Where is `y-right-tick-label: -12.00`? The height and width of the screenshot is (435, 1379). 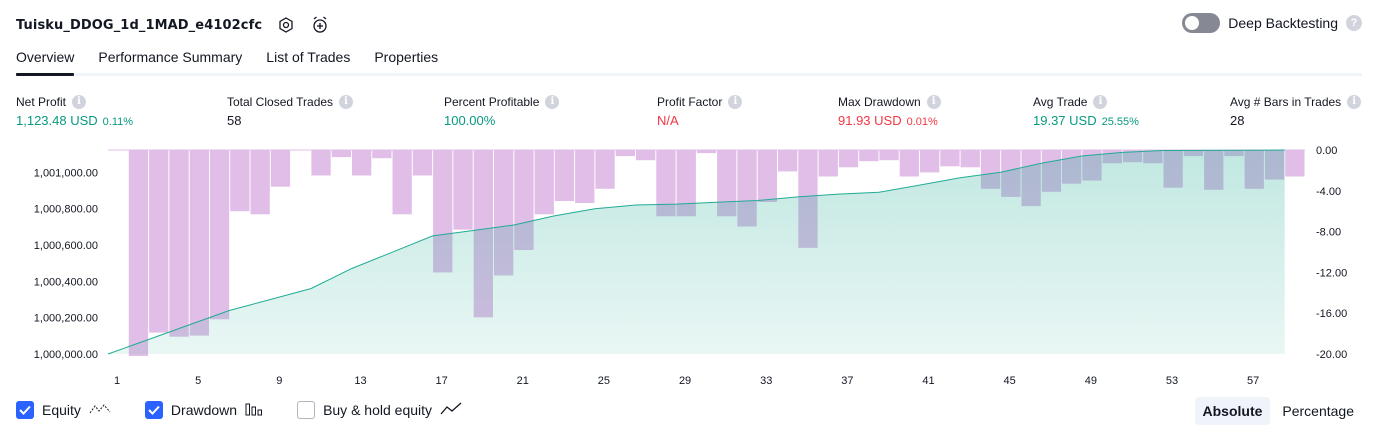
y-right-tick-label: -12.00 is located at coordinates (1331, 273).